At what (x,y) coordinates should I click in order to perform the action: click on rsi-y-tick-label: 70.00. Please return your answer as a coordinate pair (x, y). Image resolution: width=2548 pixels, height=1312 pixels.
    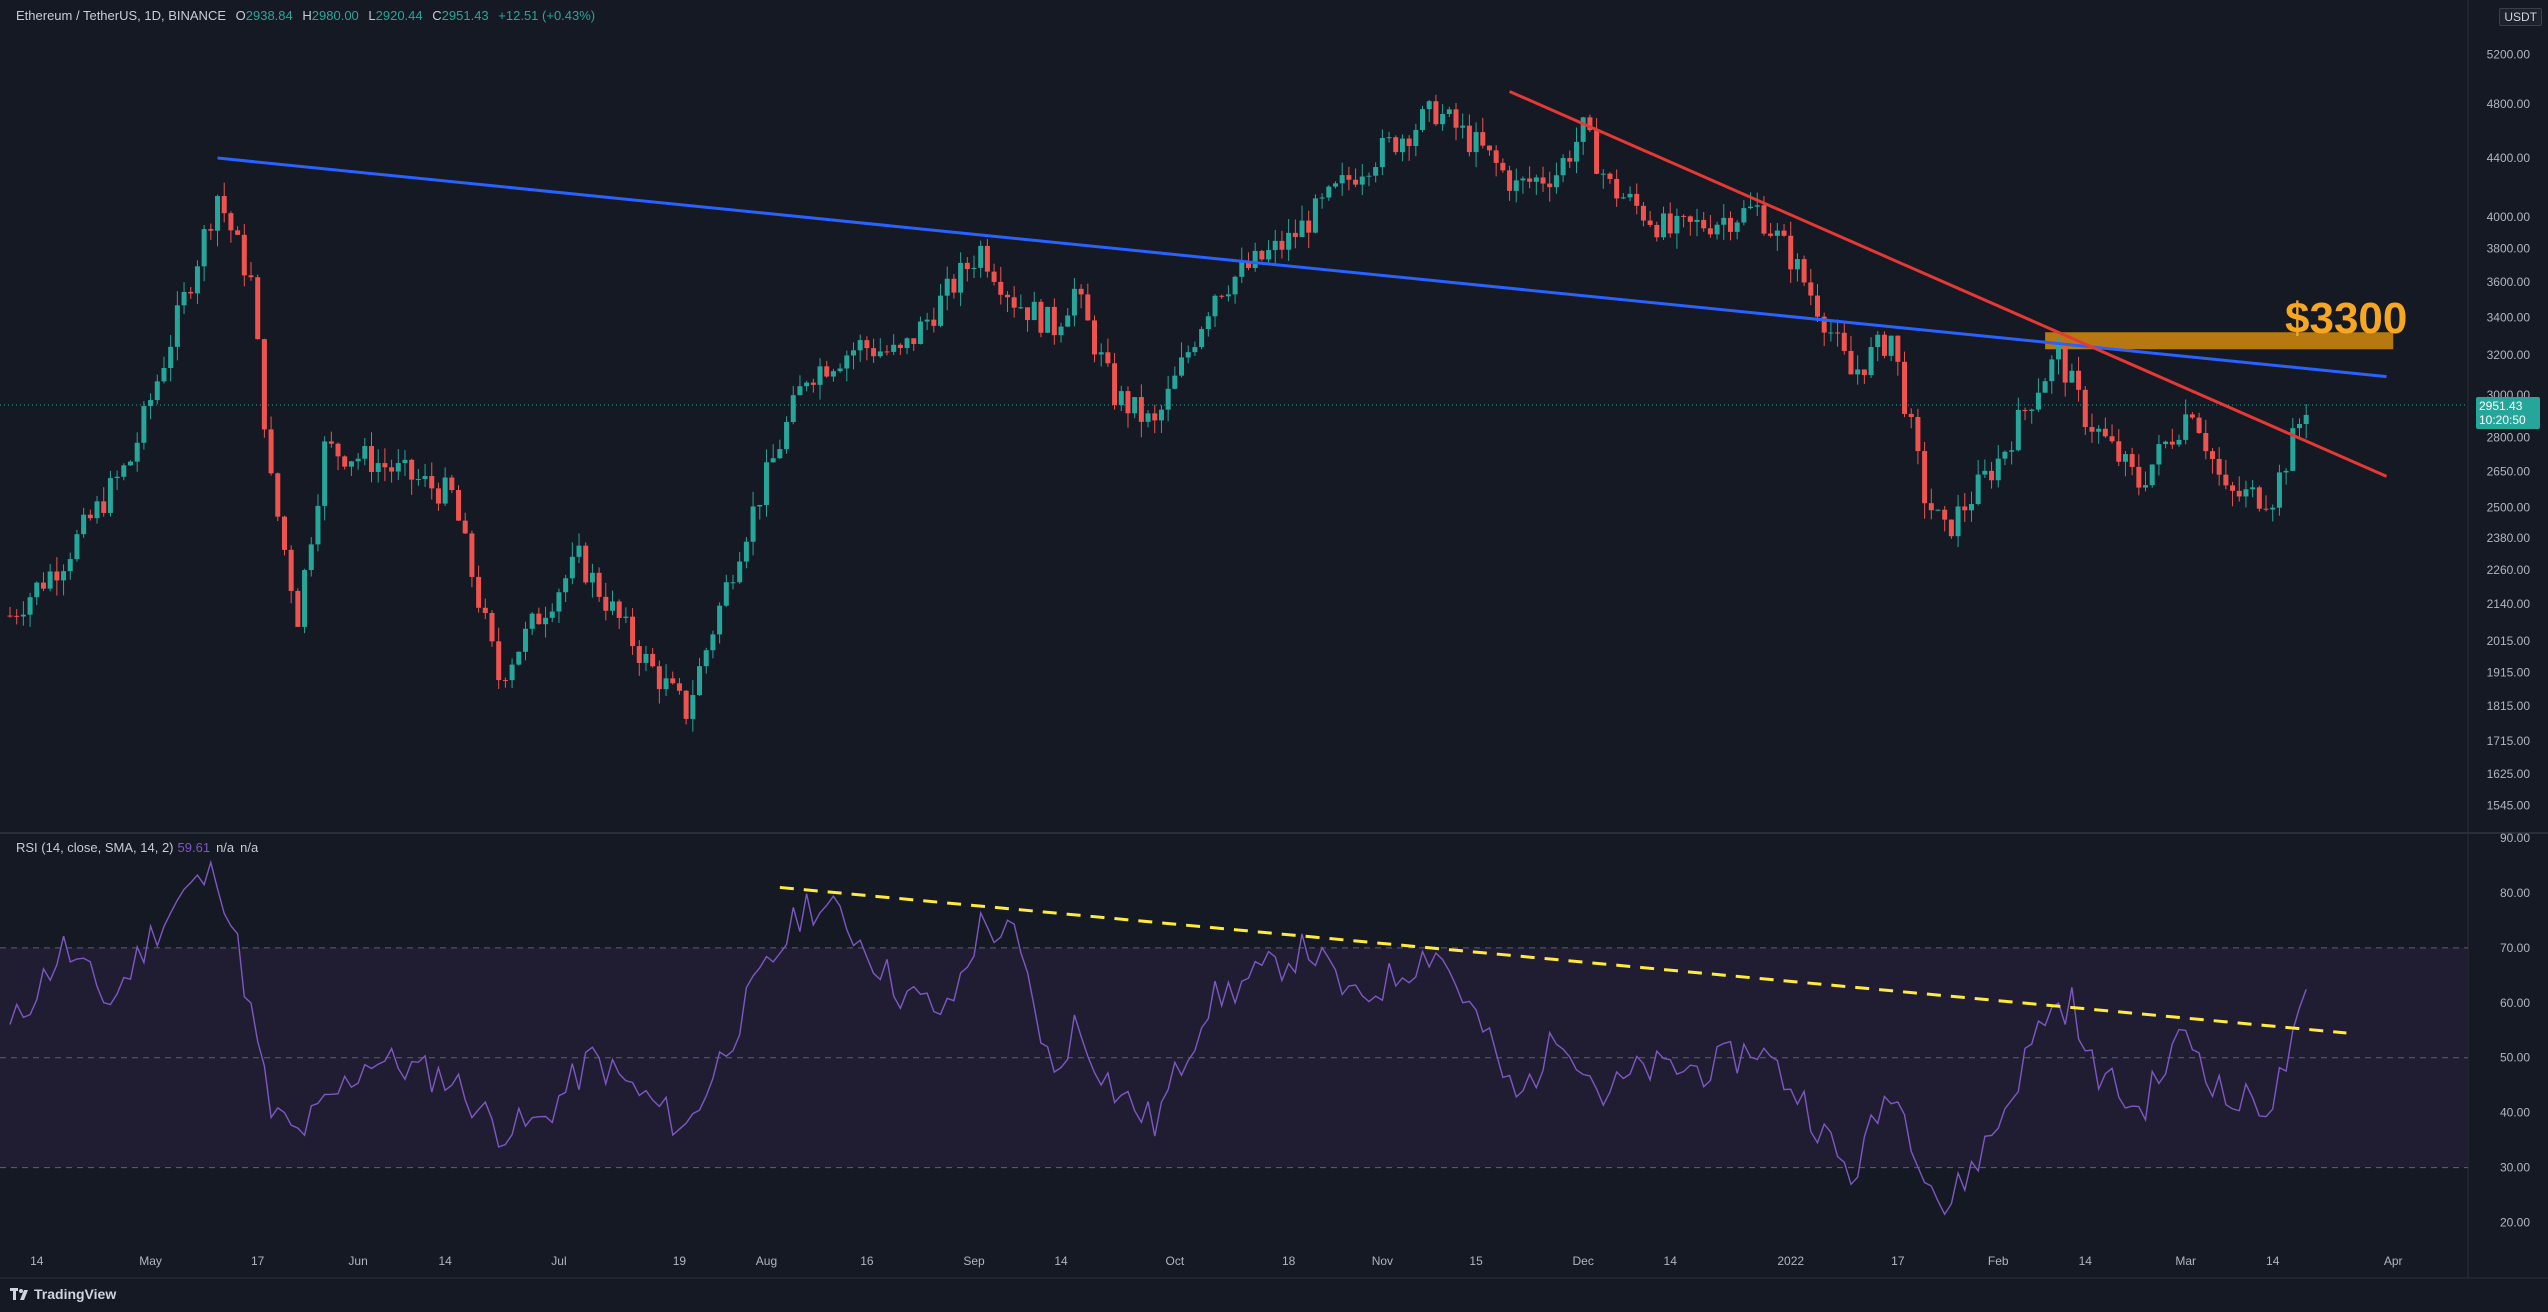
    Looking at the image, I should click on (2515, 948).